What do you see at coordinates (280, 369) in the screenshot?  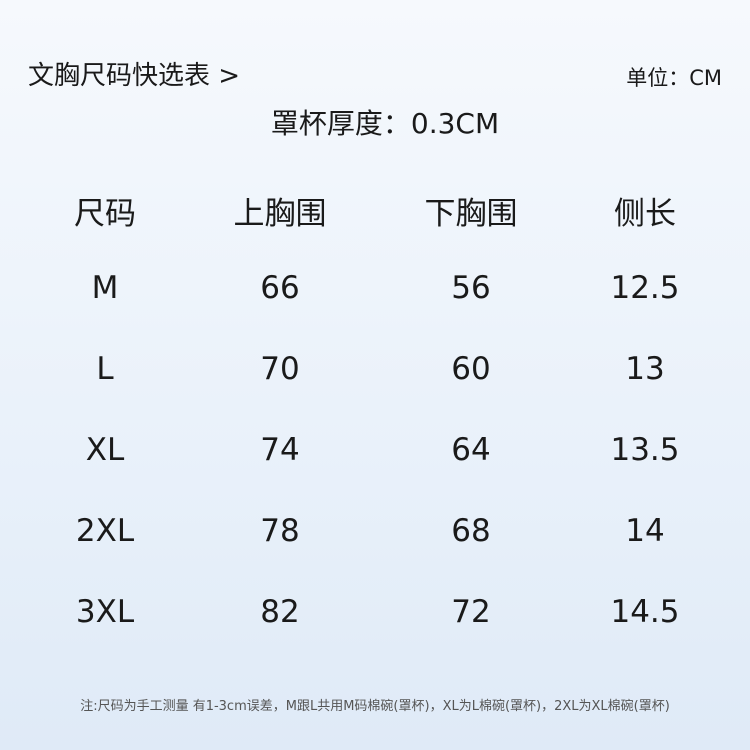 I see `table-cell: 70` at bounding box center [280, 369].